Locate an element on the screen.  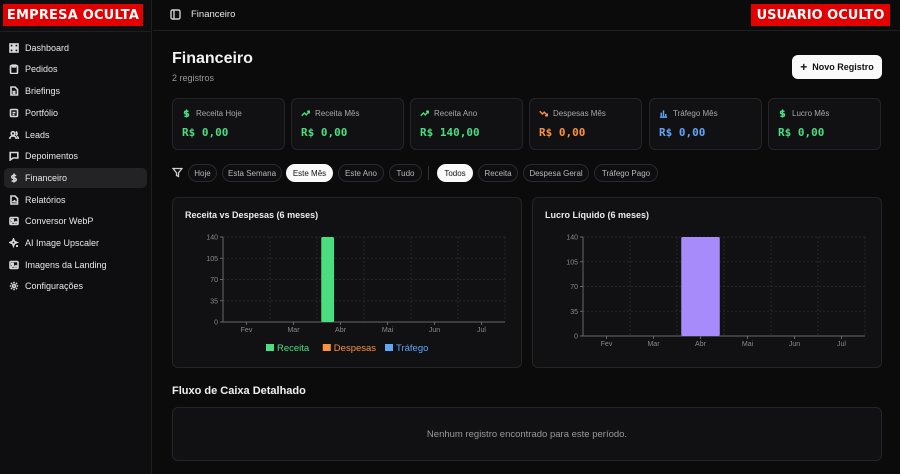
sidebar-item-portfolio: Portfólio is located at coordinates (75, 113).